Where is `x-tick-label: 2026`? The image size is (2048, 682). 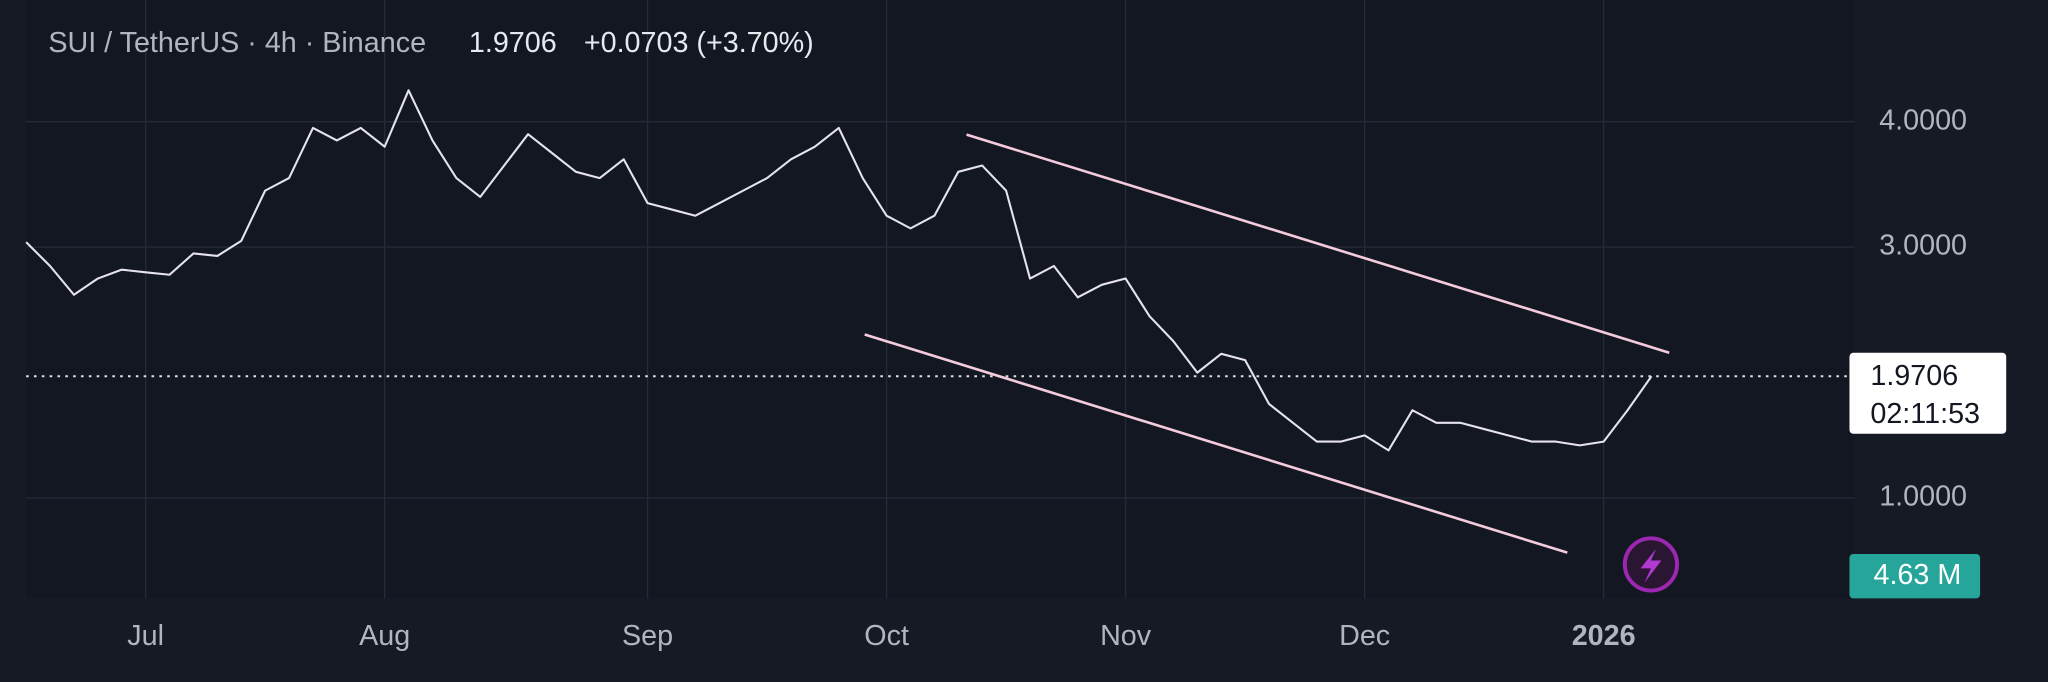
x-tick-label: 2026 is located at coordinates (1604, 636).